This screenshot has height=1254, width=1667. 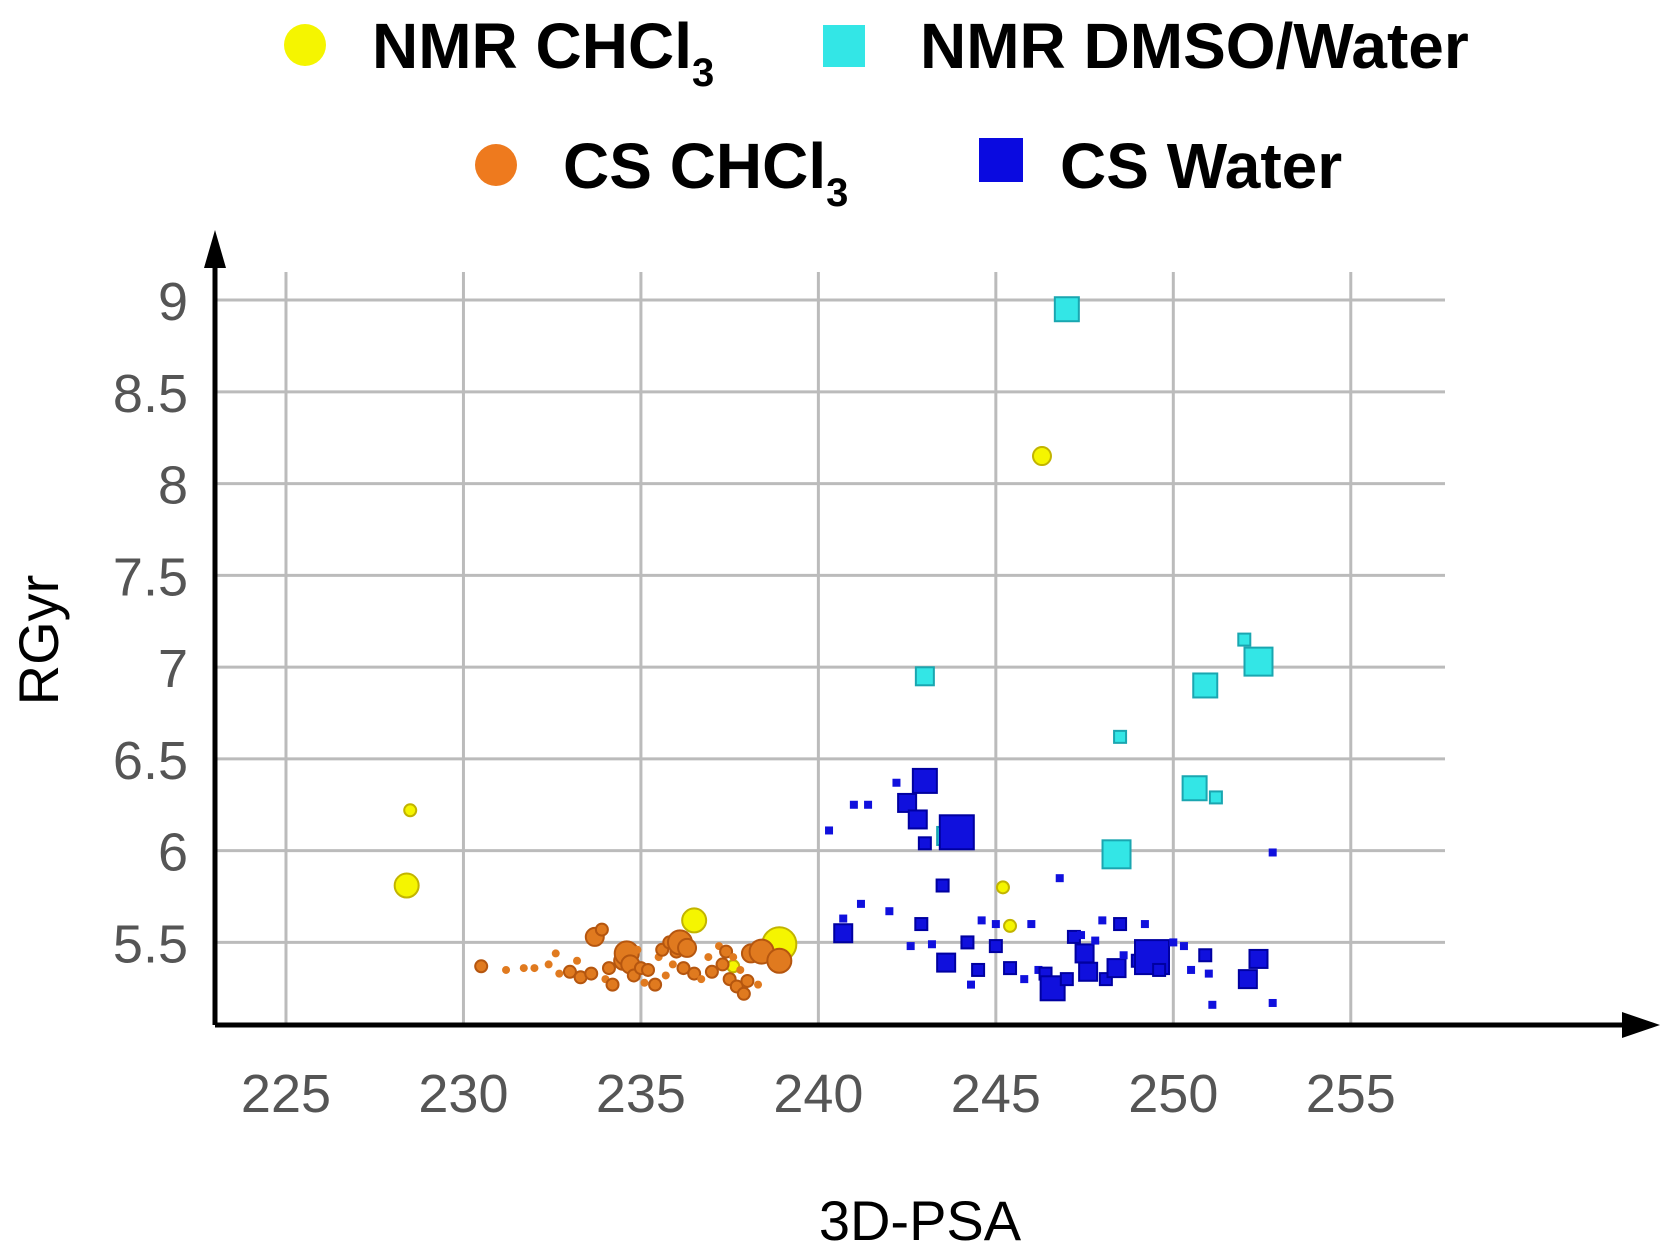 I want to click on y-tick-label: 9, so click(x=173, y=302).